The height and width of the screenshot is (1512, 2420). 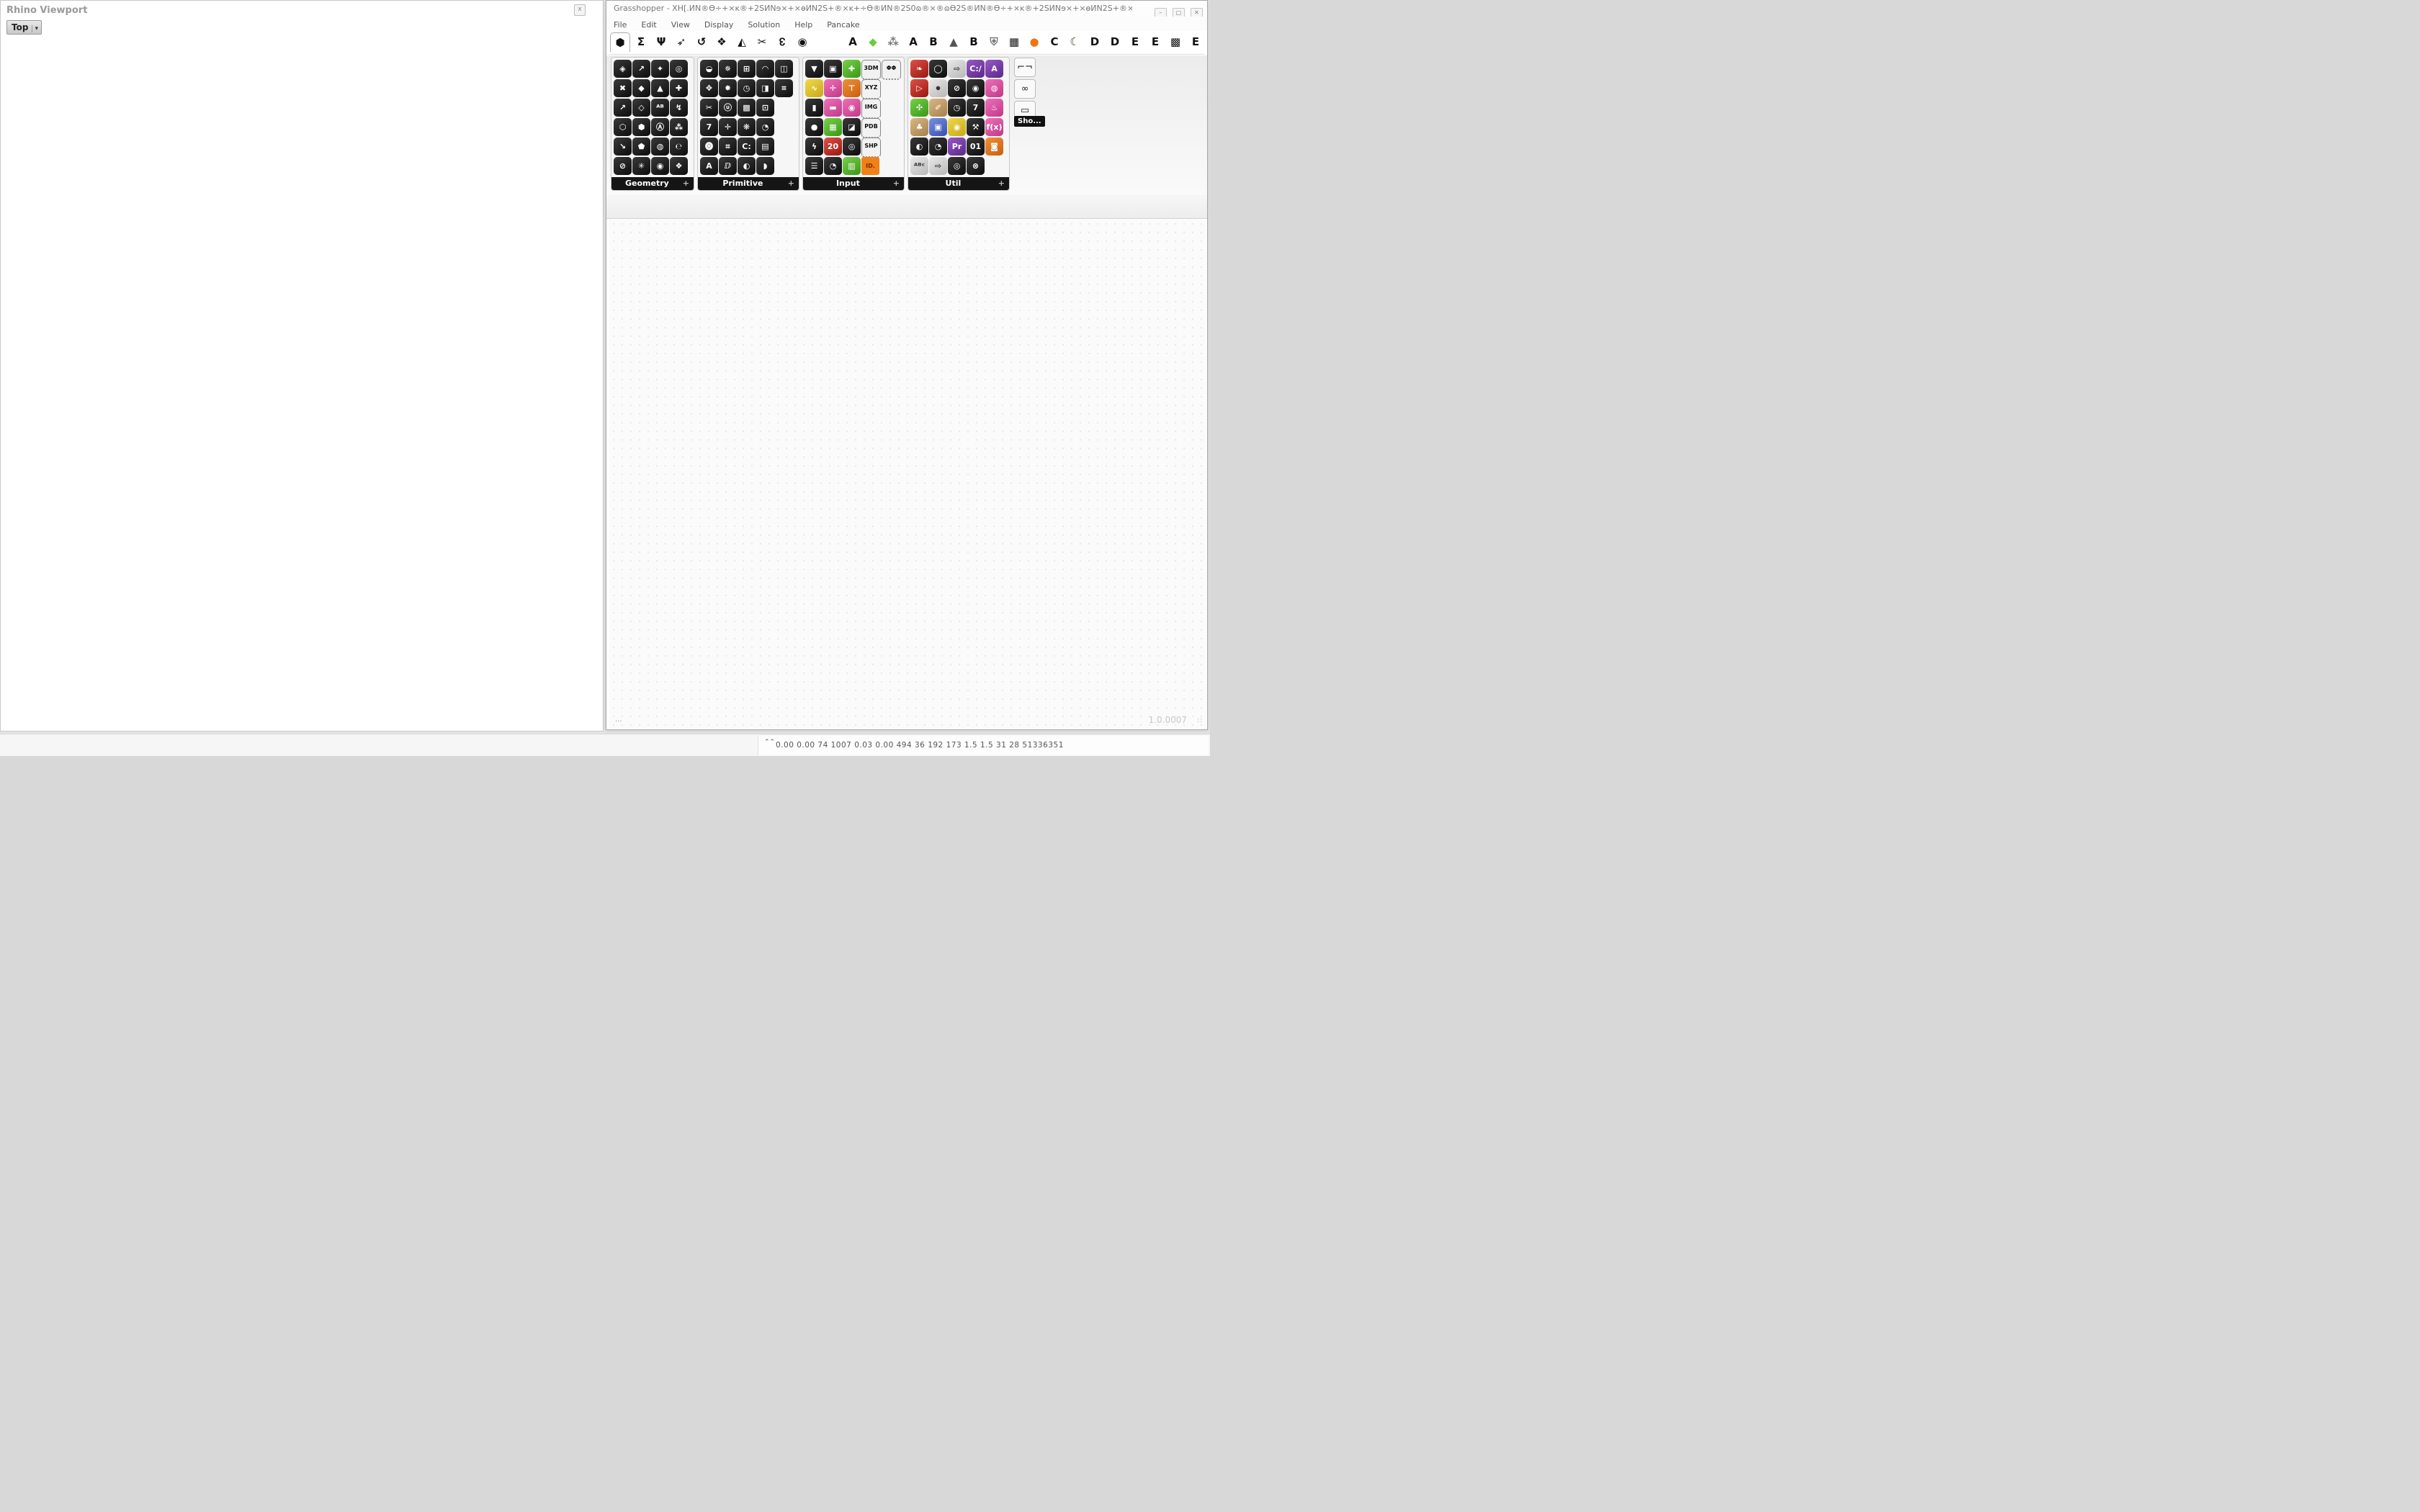 I want to click on palette-component-icon: ✸, so click(x=728, y=88).